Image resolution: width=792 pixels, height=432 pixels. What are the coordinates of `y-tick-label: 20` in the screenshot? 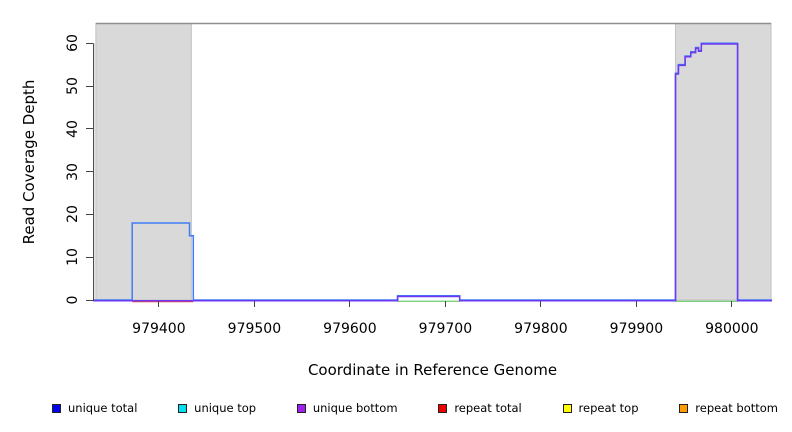 It's located at (73, 214).